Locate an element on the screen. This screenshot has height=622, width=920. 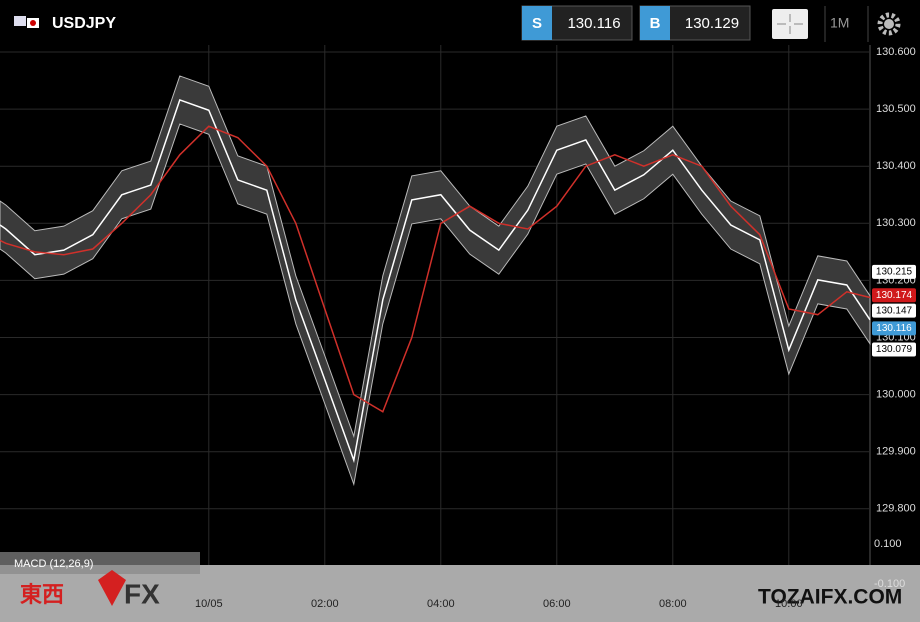
x-tick-label: 06:00 is located at coordinates (557, 604).